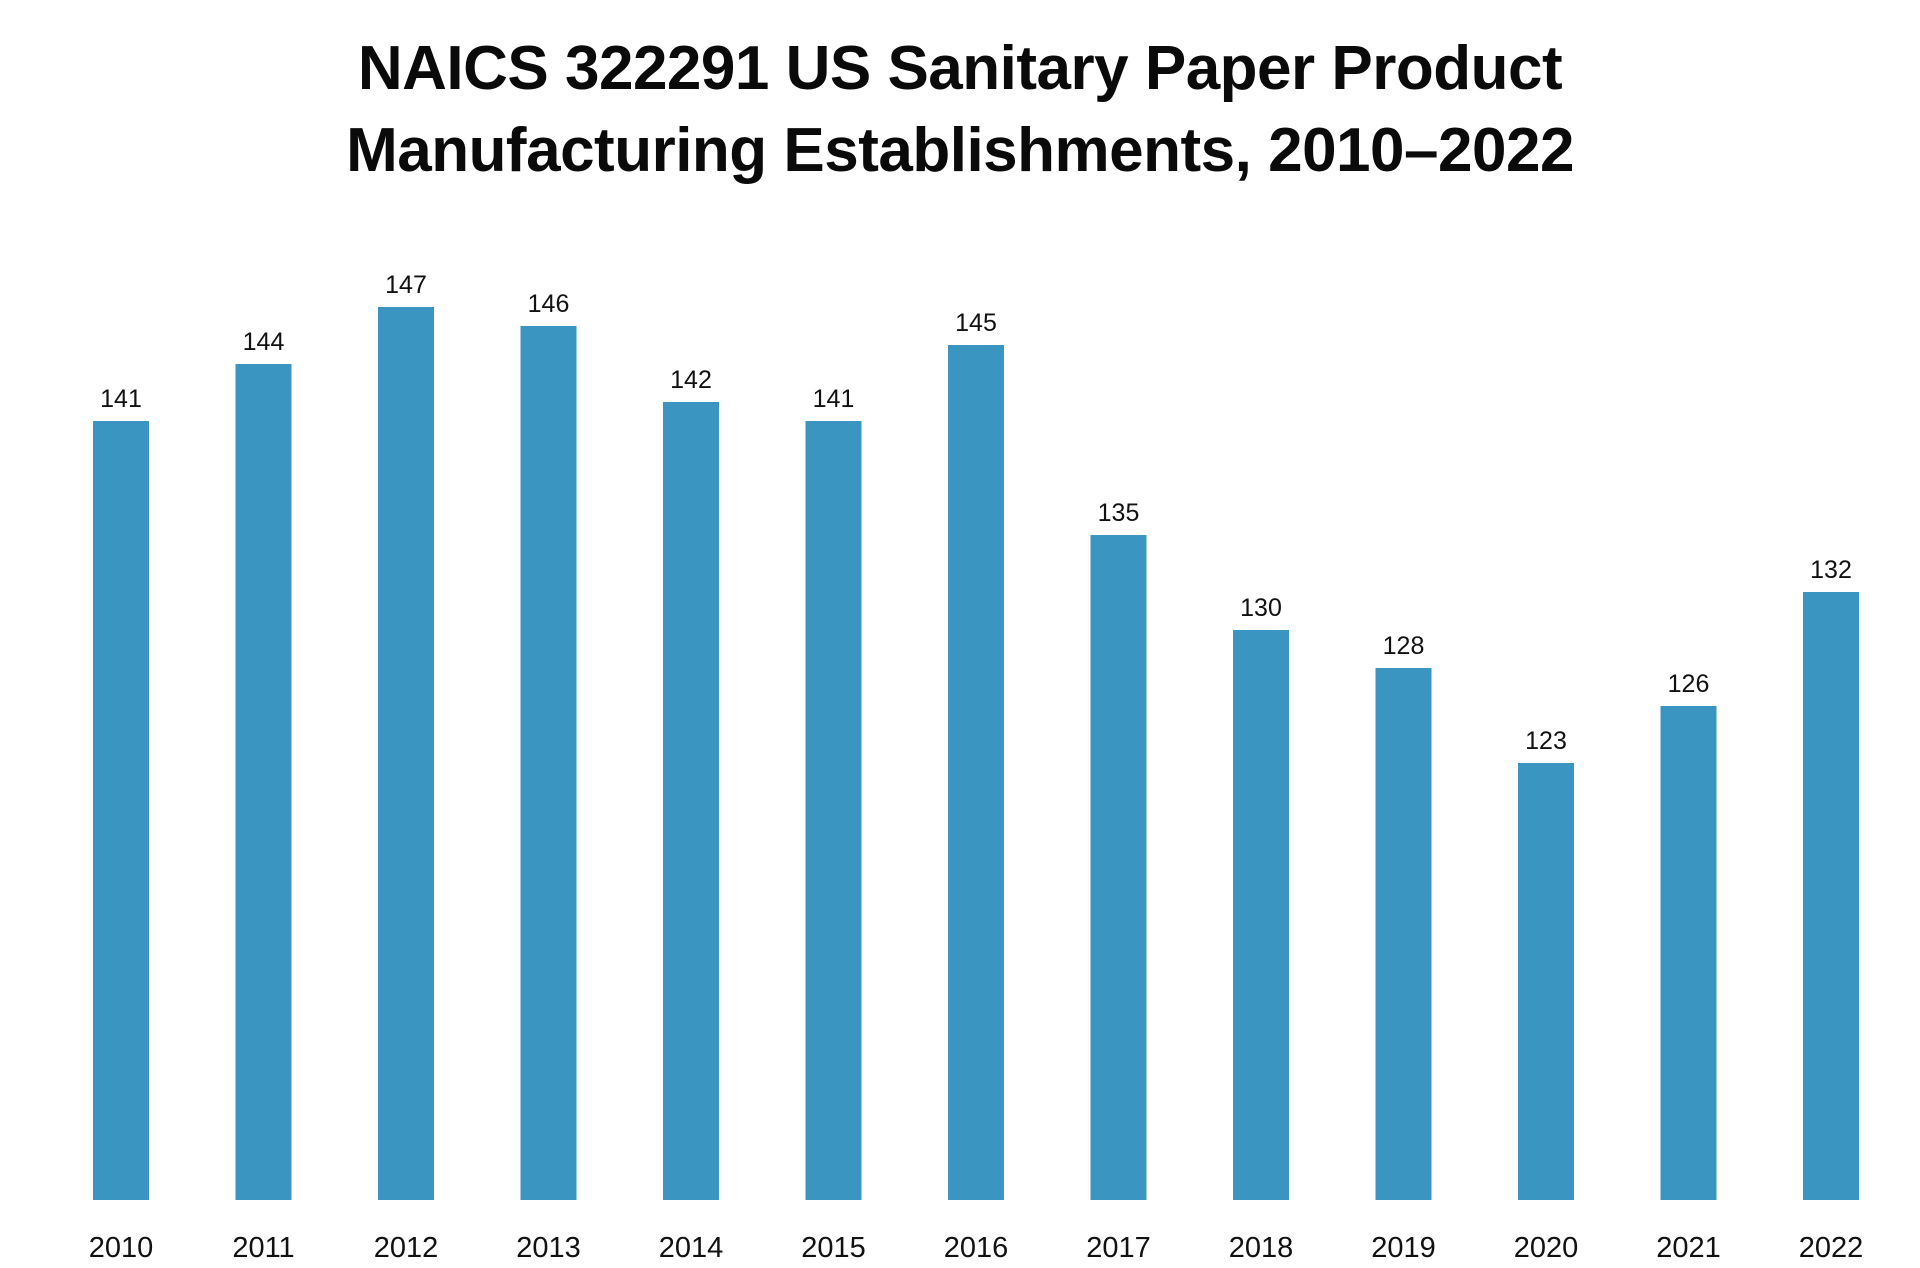 The width and height of the screenshot is (1920, 1268). Describe the element at coordinates (264, 342) in the screenshot. I see `data-label-2011: 144` at that location.